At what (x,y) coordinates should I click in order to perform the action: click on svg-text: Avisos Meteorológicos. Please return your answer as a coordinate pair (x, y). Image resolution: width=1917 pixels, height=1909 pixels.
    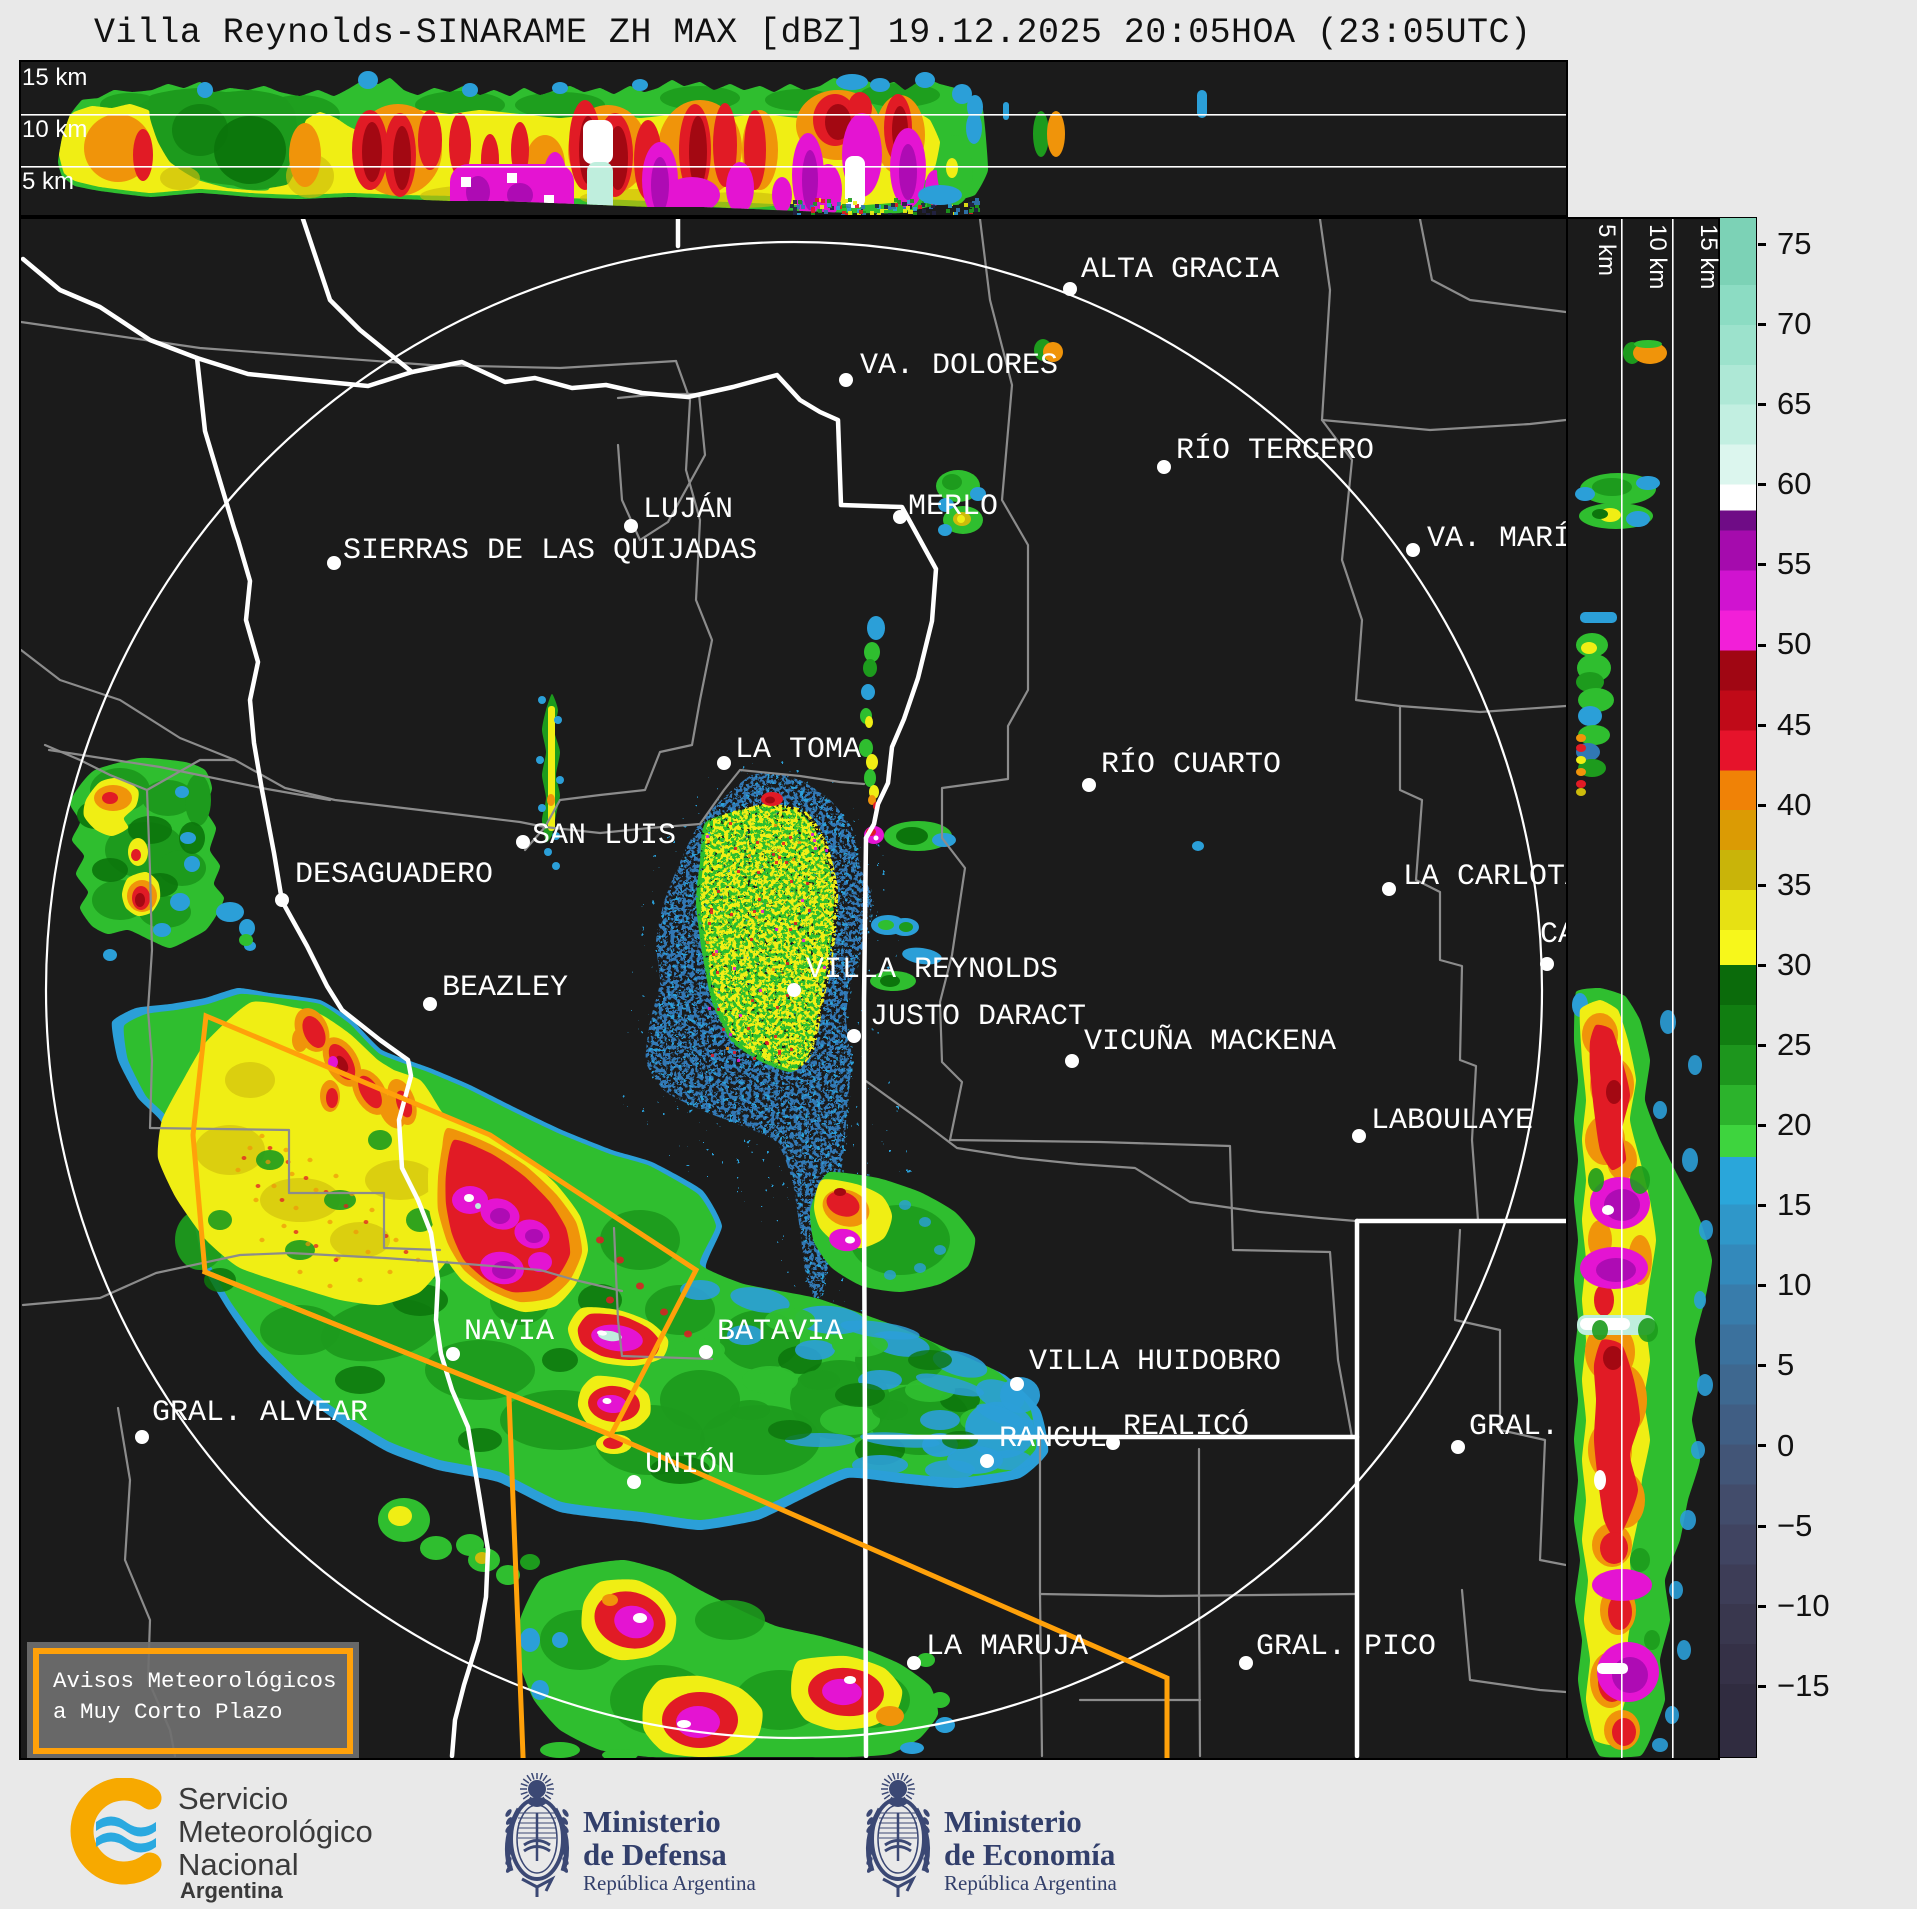
    Looking at the image, I should click on (195, 1681).